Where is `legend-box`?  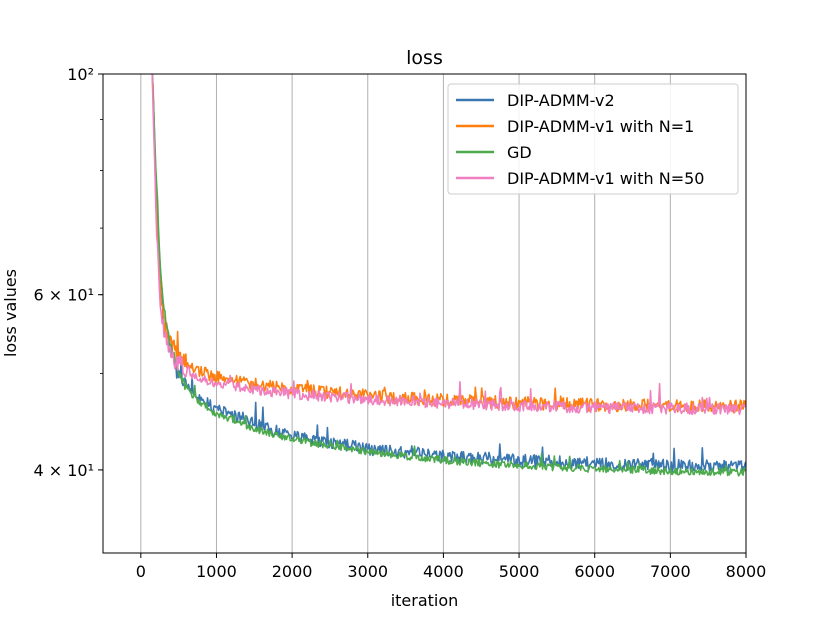 legend-box is located at coordinates (593, 139).